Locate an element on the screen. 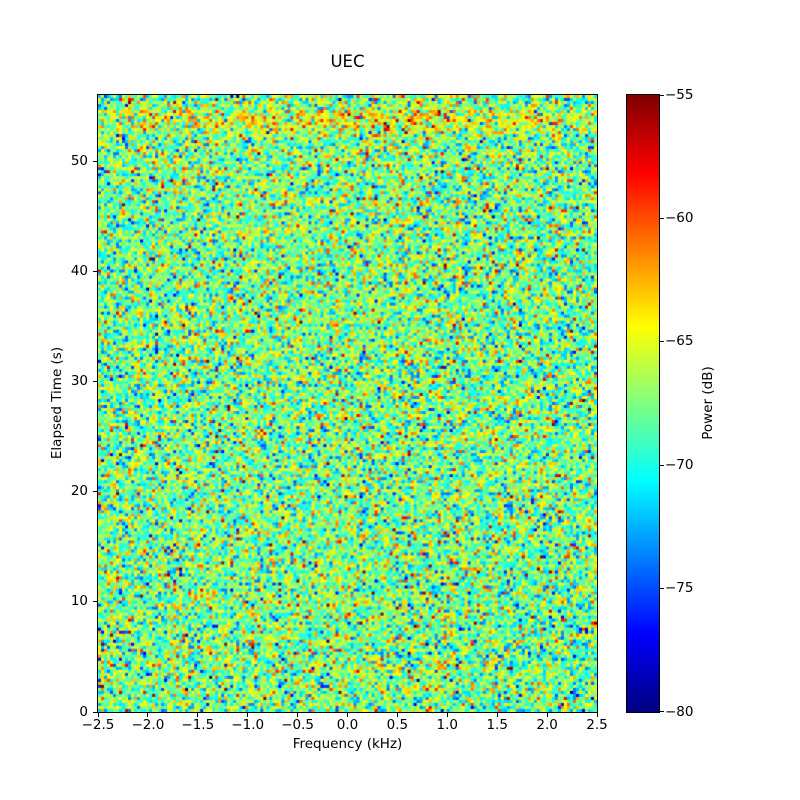 The width and height of the screenshot is (800, 800). colorbar-tick-label: −55 is located at coordinates (679, 94).